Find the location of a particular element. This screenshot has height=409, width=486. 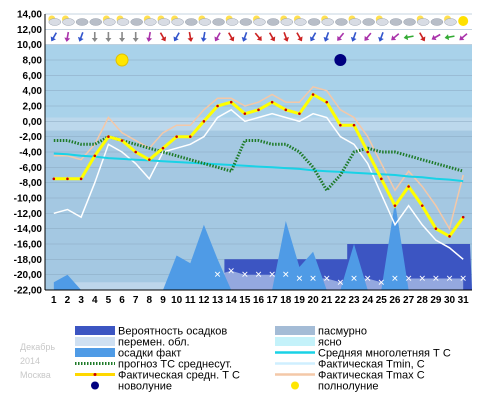

x-tick-label: 21 is located at coordinates (327, 300).